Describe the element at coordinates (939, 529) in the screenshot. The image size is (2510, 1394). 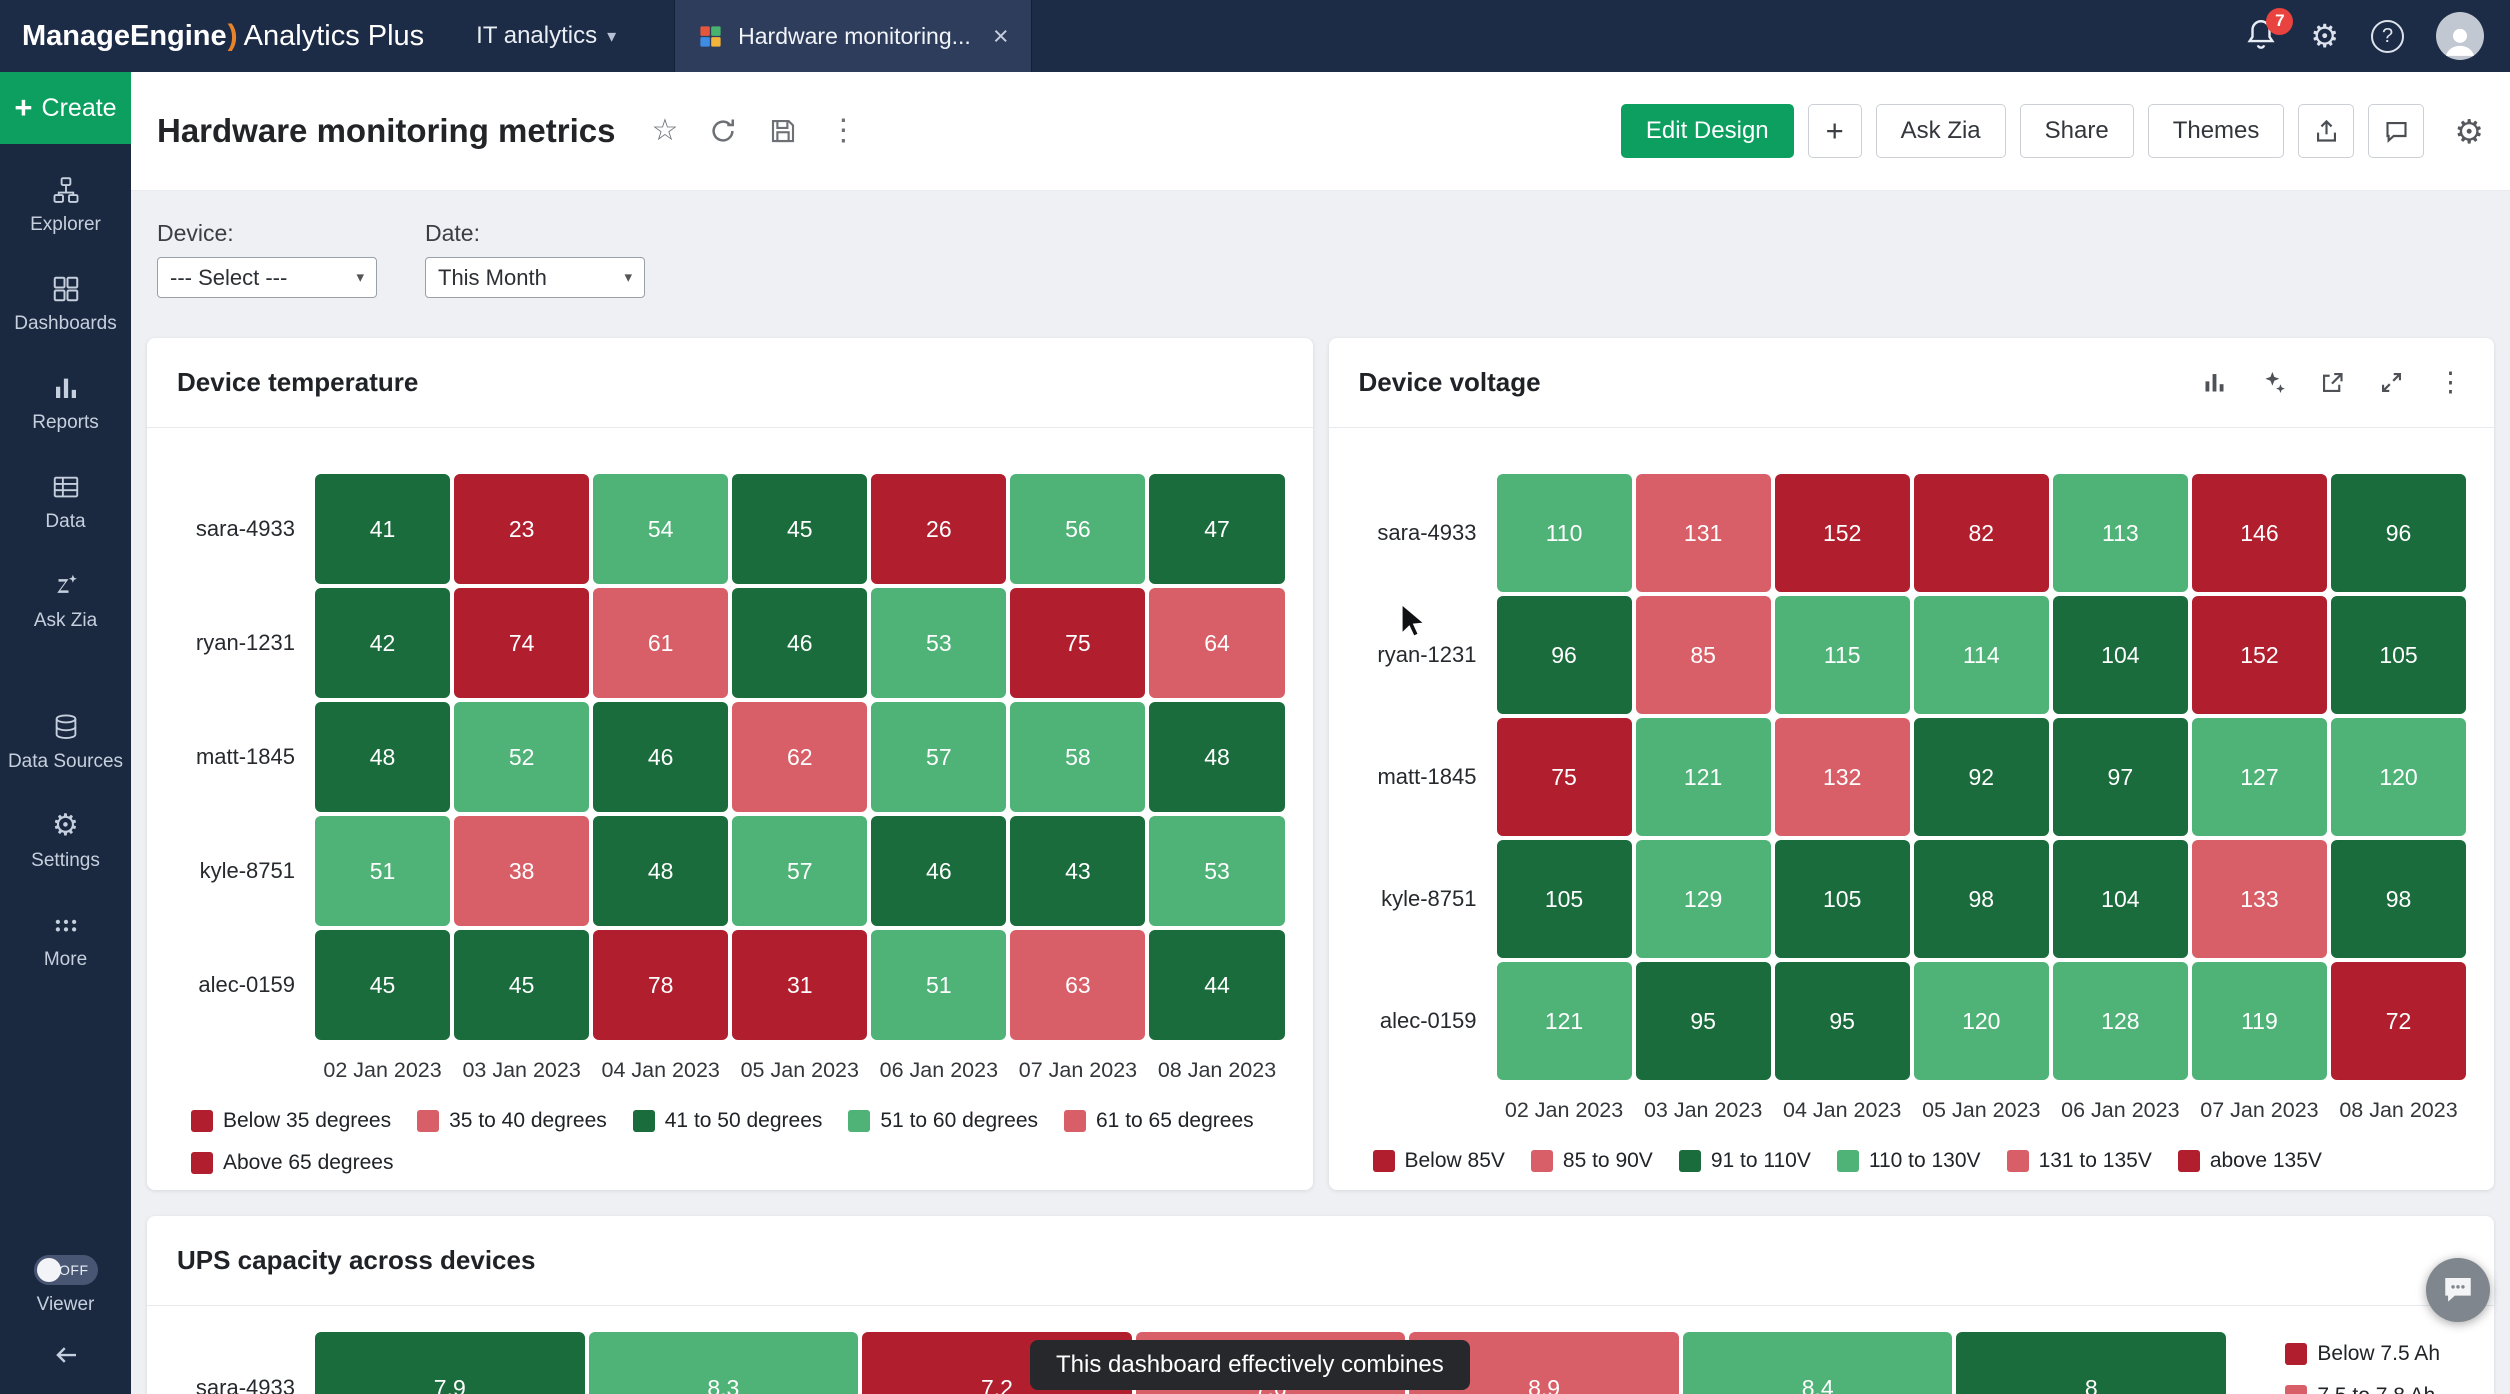
I see `heatmap-cell: 26` at that location.